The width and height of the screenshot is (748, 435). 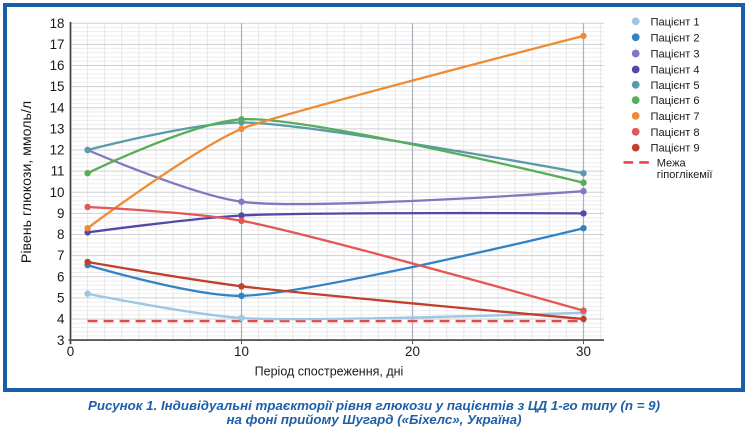 I want to click on svg-text: 14, so click(x=57, y=107).